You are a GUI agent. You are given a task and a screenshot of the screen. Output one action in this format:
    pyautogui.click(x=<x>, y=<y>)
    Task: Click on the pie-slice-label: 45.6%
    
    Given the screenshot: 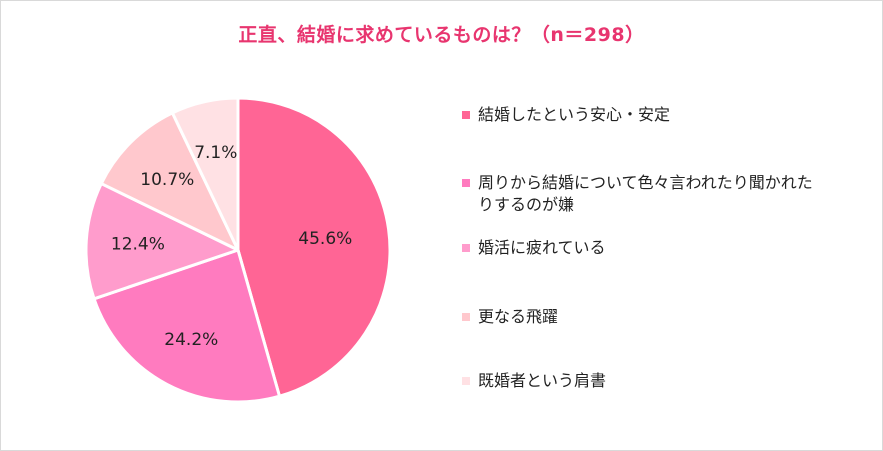 What is the action you would take?
    pyautogui.click(x=325, y=239)
    